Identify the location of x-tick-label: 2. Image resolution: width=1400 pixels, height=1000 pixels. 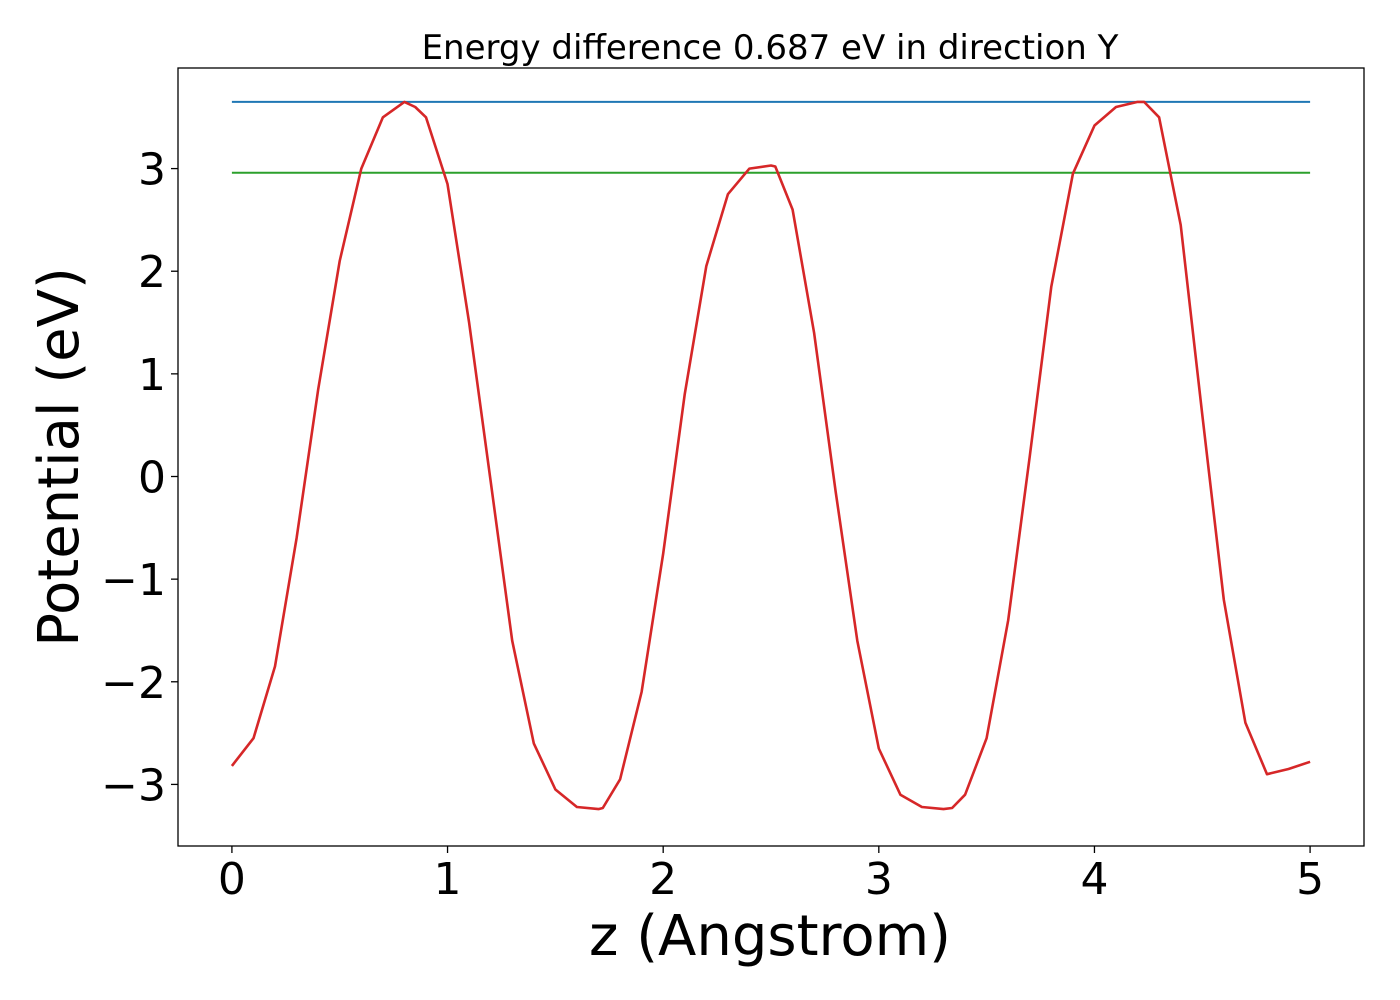
(663, 879).